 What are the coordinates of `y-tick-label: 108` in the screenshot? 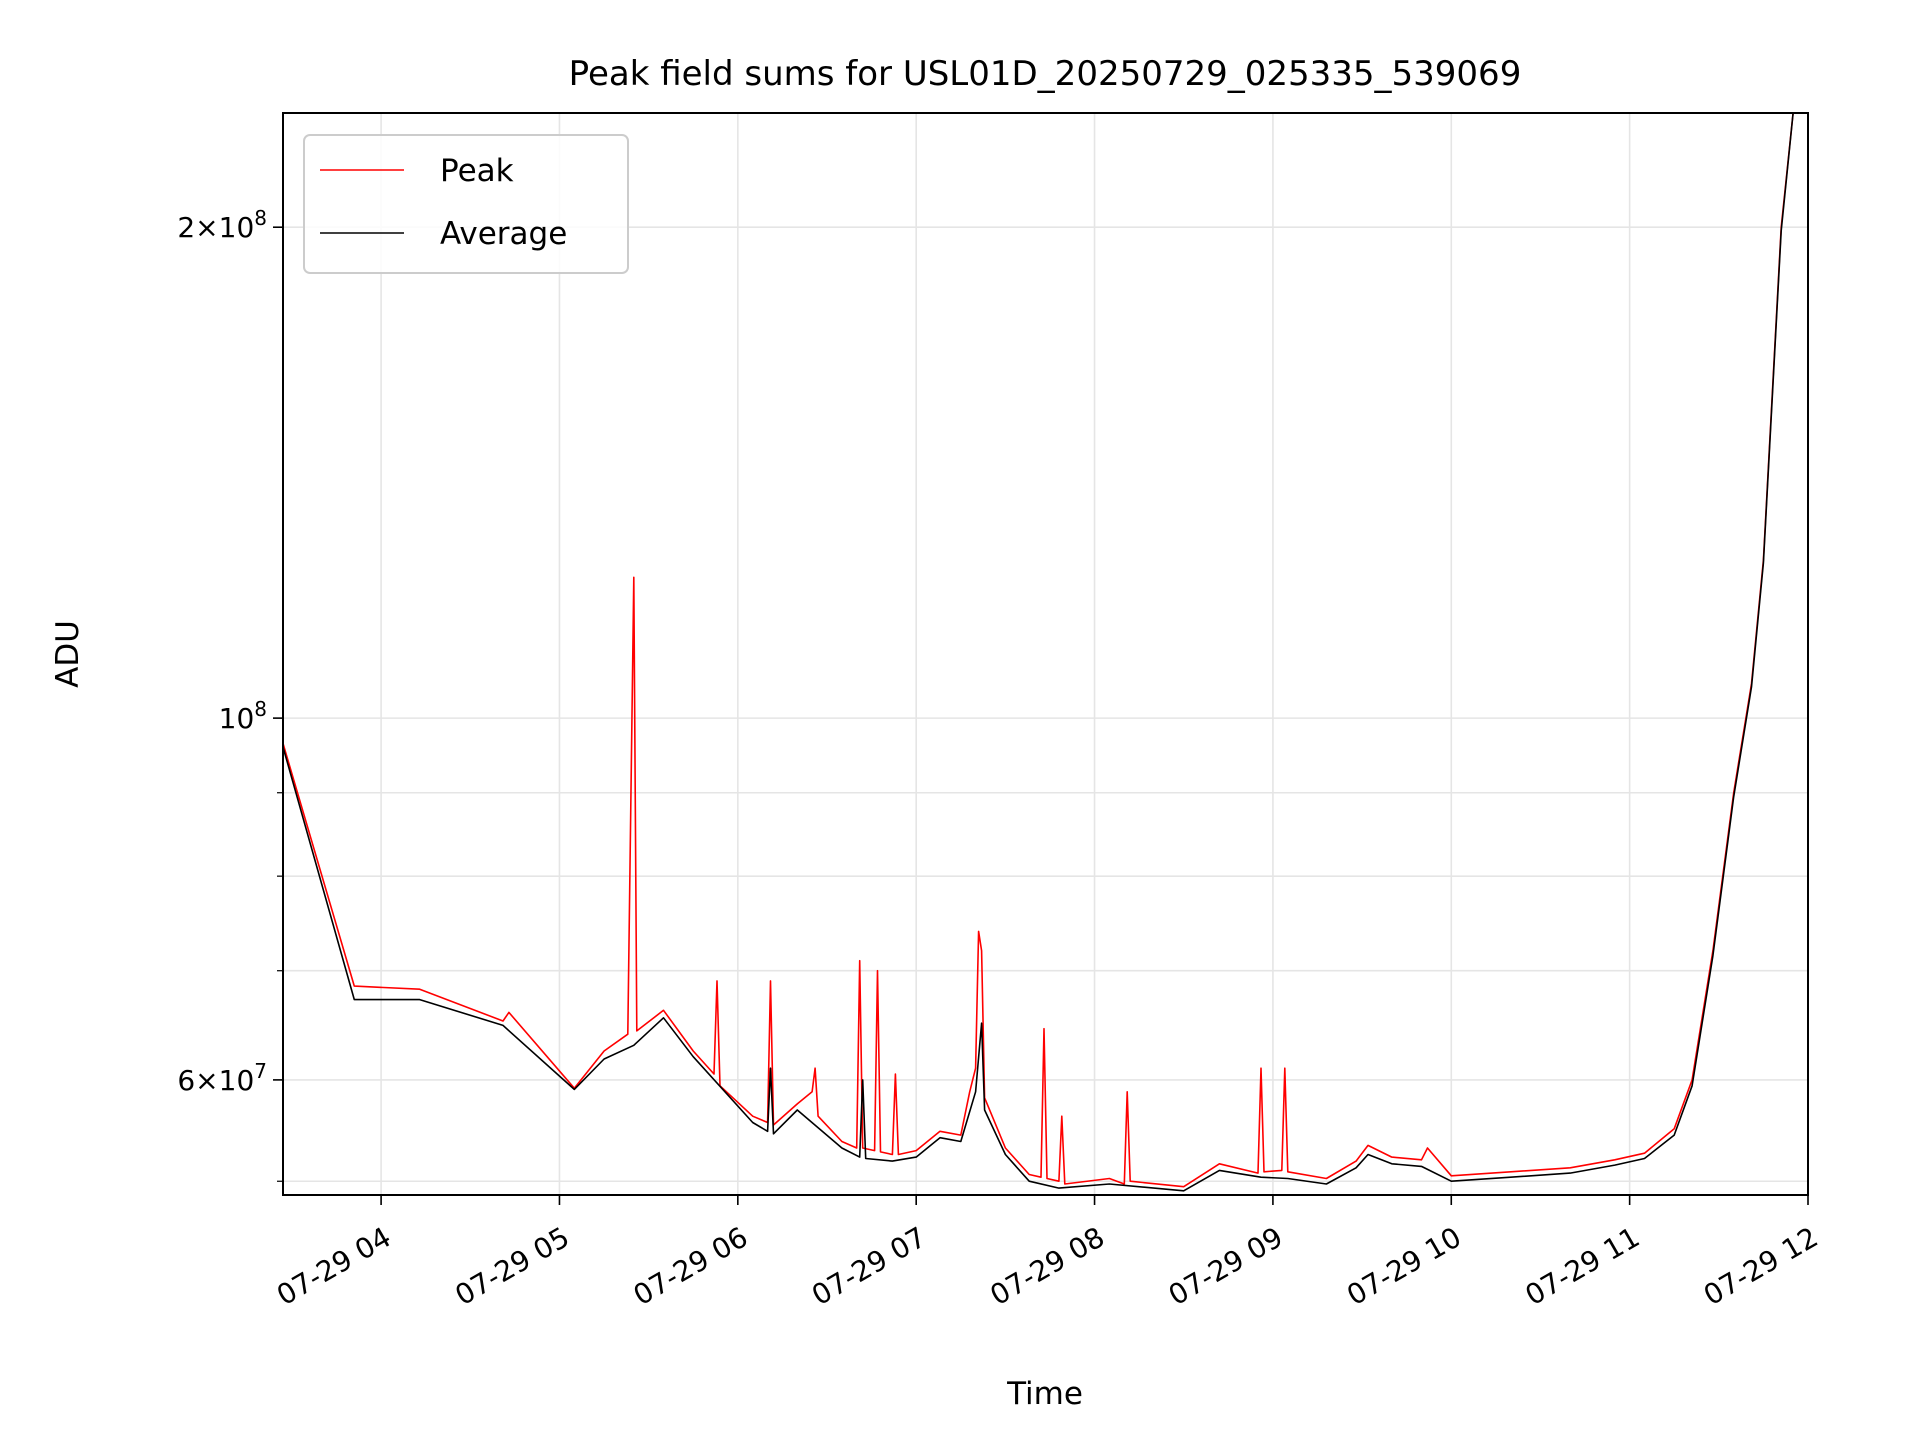 It's located at (243, 716).